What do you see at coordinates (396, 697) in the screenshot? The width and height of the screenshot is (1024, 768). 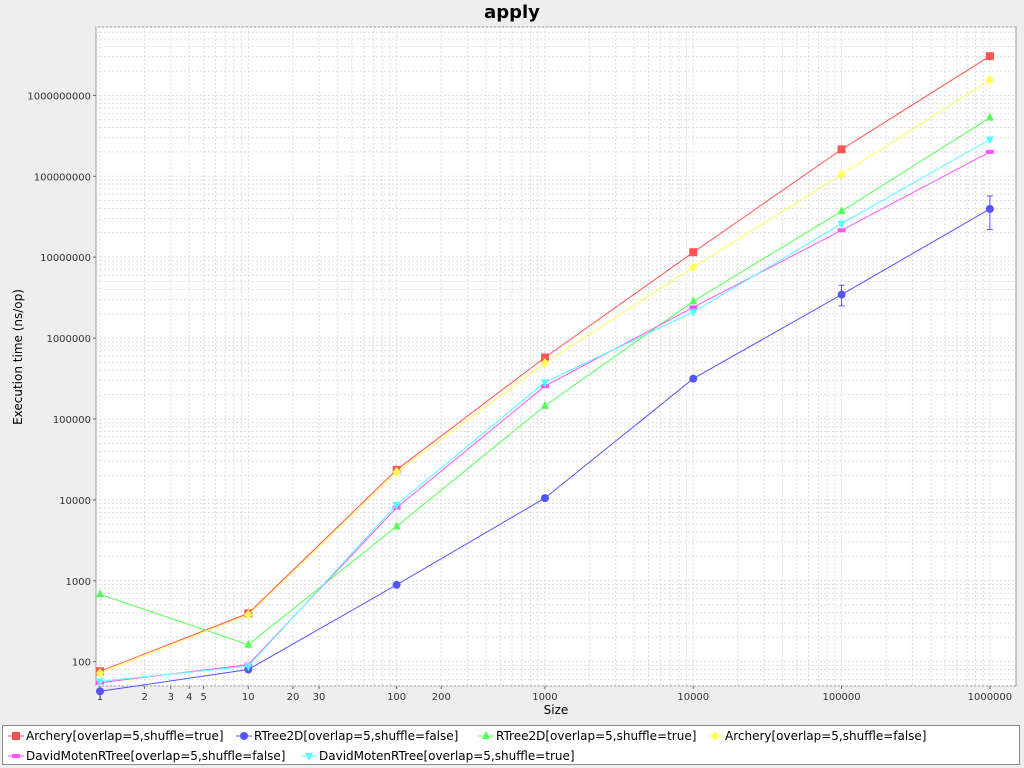 I see `x-tick-label: 100` at bounding box center [396, 697].